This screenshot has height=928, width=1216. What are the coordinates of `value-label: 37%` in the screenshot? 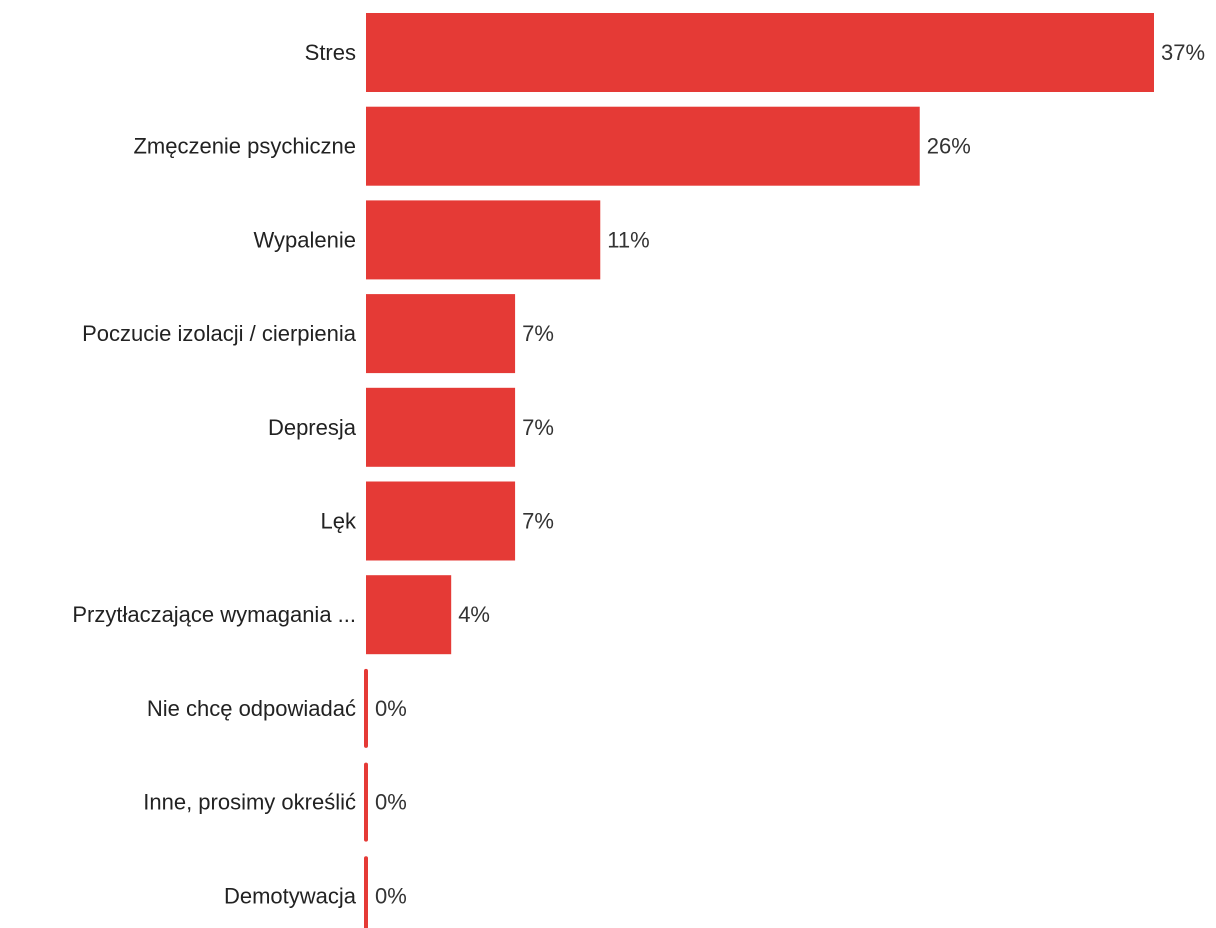 It's located at (1183, 52).